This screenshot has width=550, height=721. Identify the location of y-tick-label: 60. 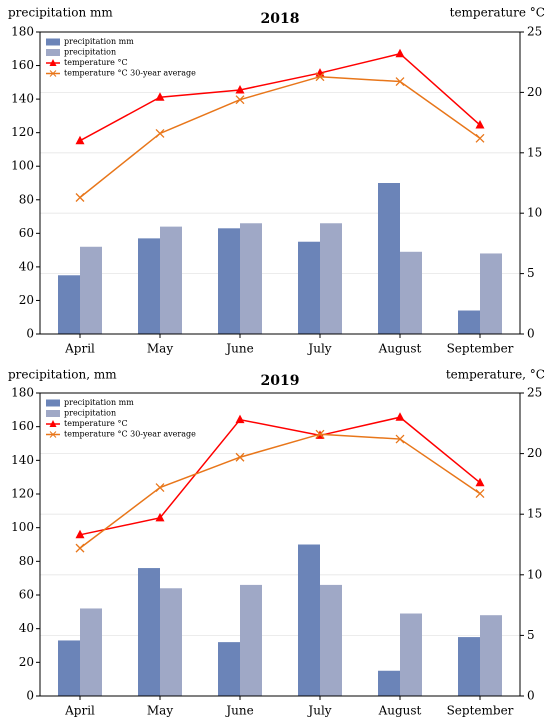
(26, 595).